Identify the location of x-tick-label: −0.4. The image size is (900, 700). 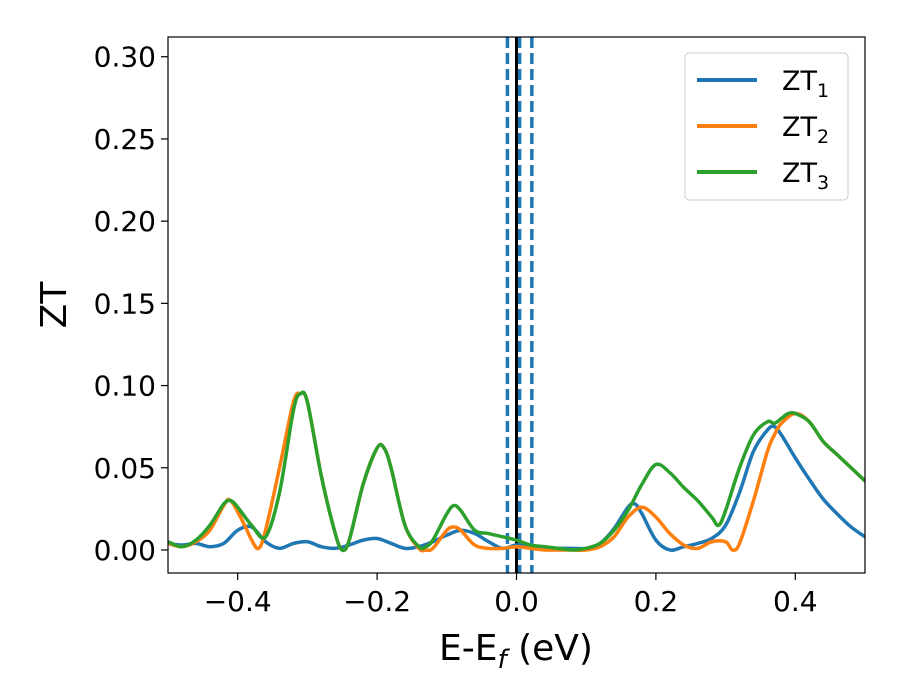
(238, 601).